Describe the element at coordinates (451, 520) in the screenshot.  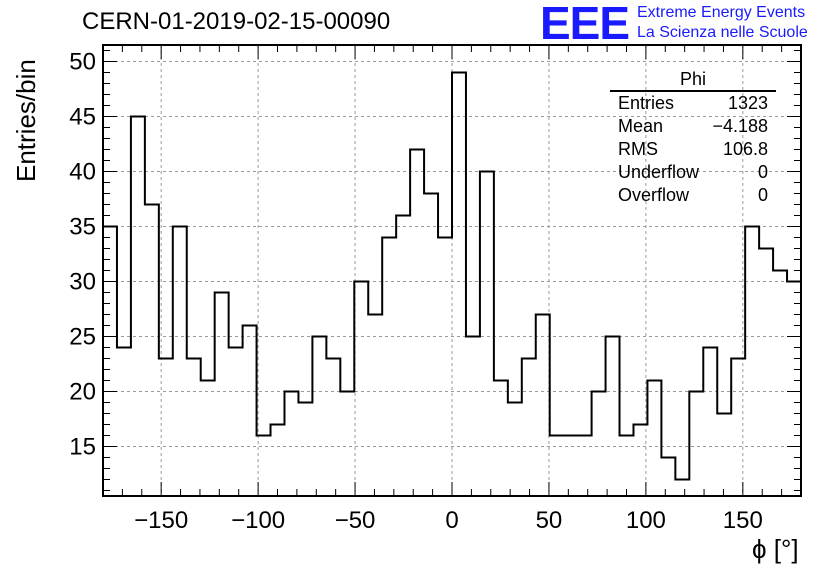
I see `x-tick-label: 0` at that location.